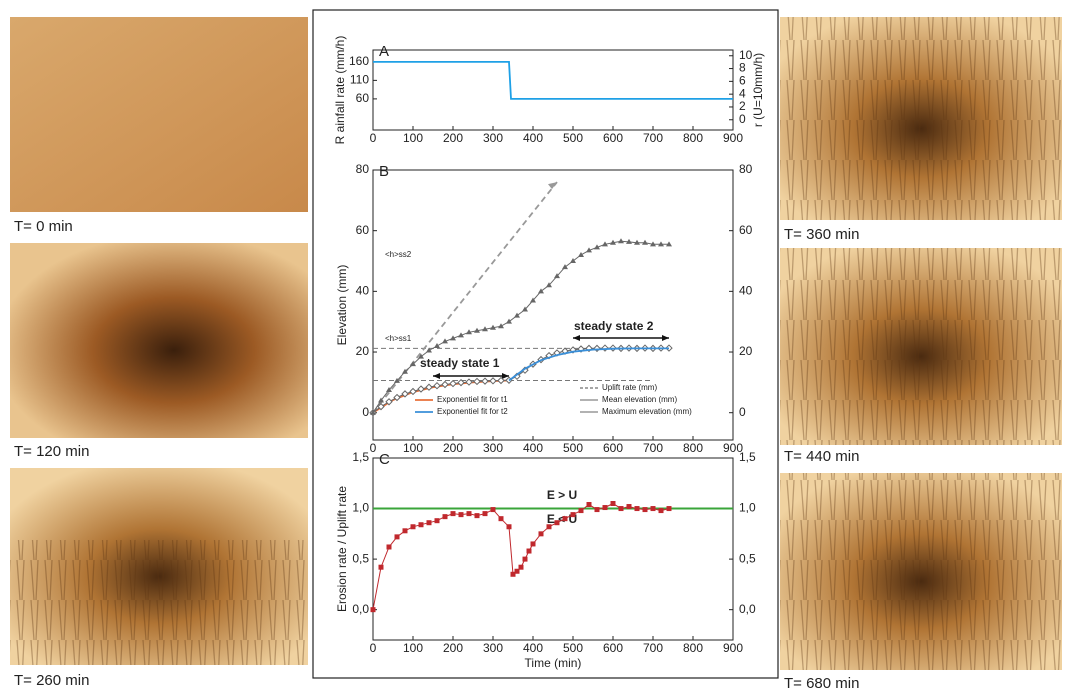 The width and height of the screenshot is (1068, 696). Describe the element at coordinates (373, 448) in the screenshot. I see `x-tick-label: 0` at that location.